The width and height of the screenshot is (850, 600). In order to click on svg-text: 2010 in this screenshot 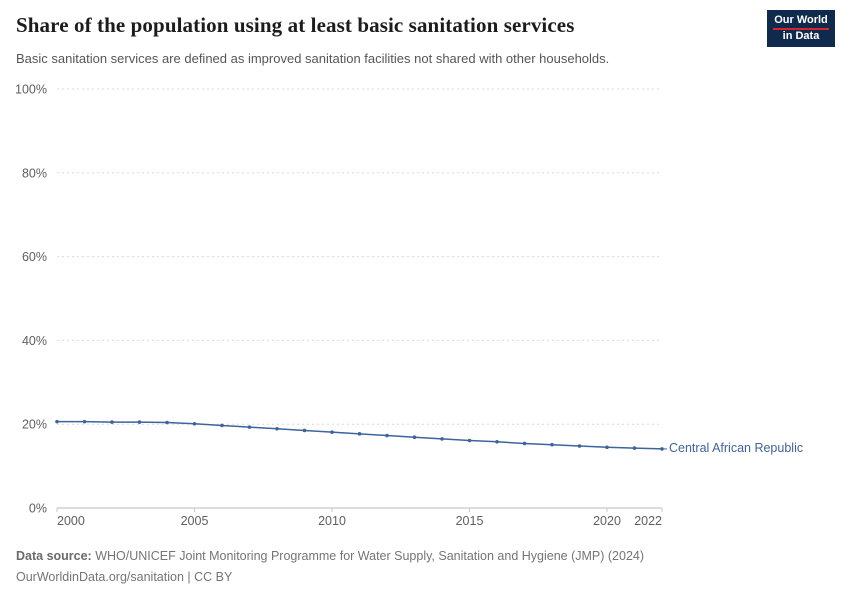, I will do `click(332, 521)`.